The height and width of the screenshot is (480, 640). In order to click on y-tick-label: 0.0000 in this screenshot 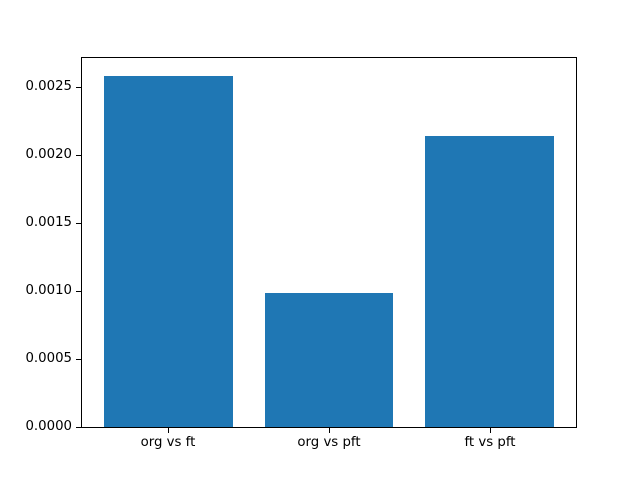, I will do `click(48, 426)`.